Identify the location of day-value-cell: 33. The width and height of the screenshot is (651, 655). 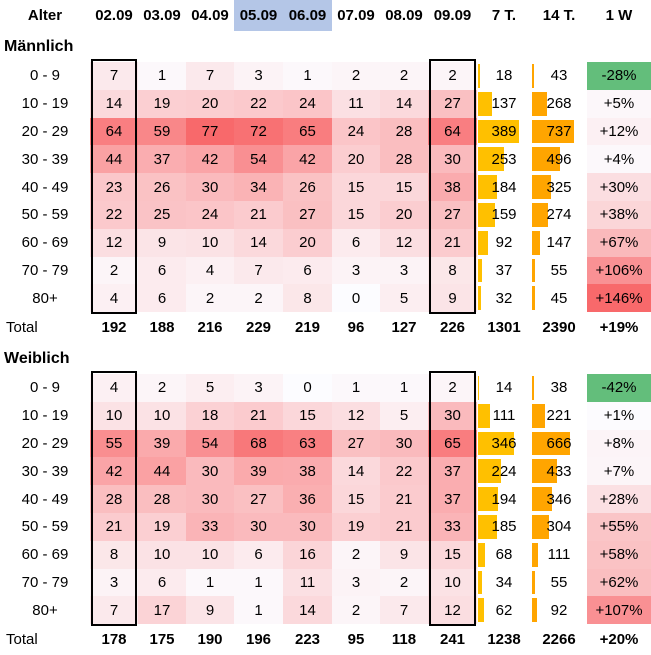
(210, 527).